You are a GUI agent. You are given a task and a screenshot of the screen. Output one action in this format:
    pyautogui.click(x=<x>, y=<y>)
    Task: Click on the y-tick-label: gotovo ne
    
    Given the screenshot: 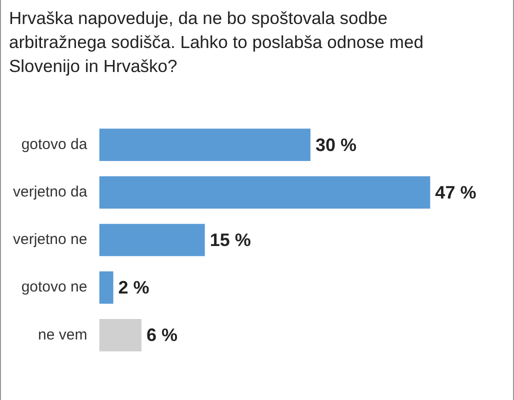 What is the action you would take?
    pyautogui.click(x=54, y=287)
    